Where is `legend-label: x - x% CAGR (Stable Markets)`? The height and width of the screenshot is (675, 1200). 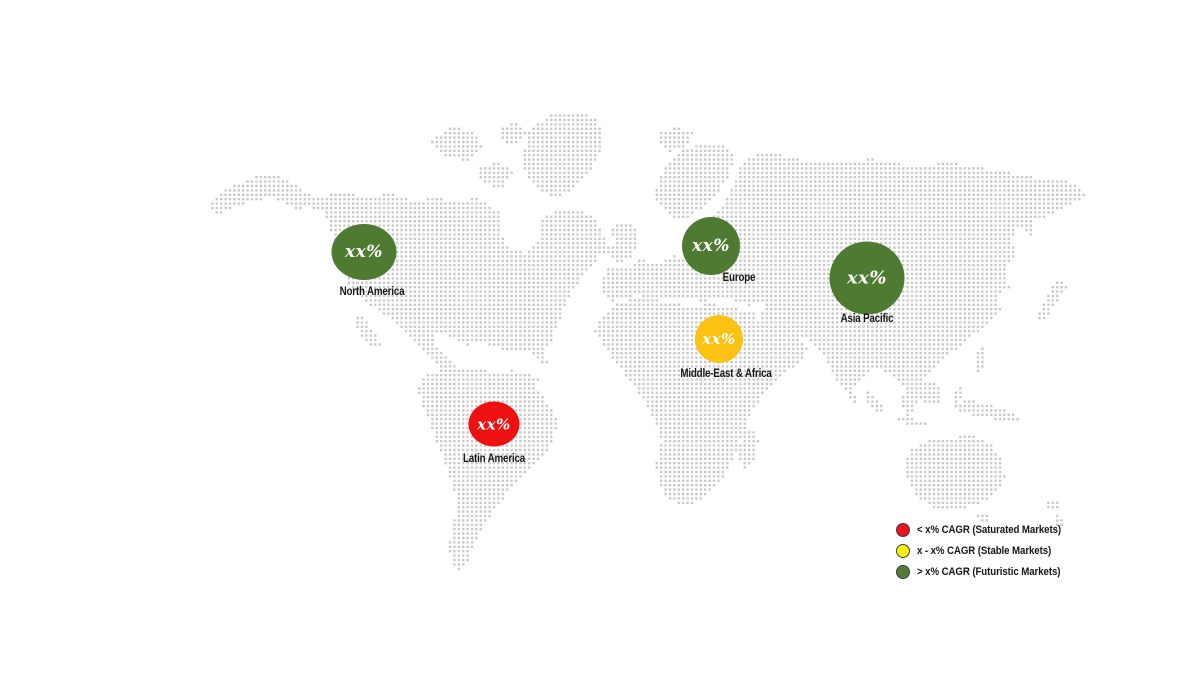 legend-label: x - x% CAGR (Stable Markets) is located at coordinates (984, 551).